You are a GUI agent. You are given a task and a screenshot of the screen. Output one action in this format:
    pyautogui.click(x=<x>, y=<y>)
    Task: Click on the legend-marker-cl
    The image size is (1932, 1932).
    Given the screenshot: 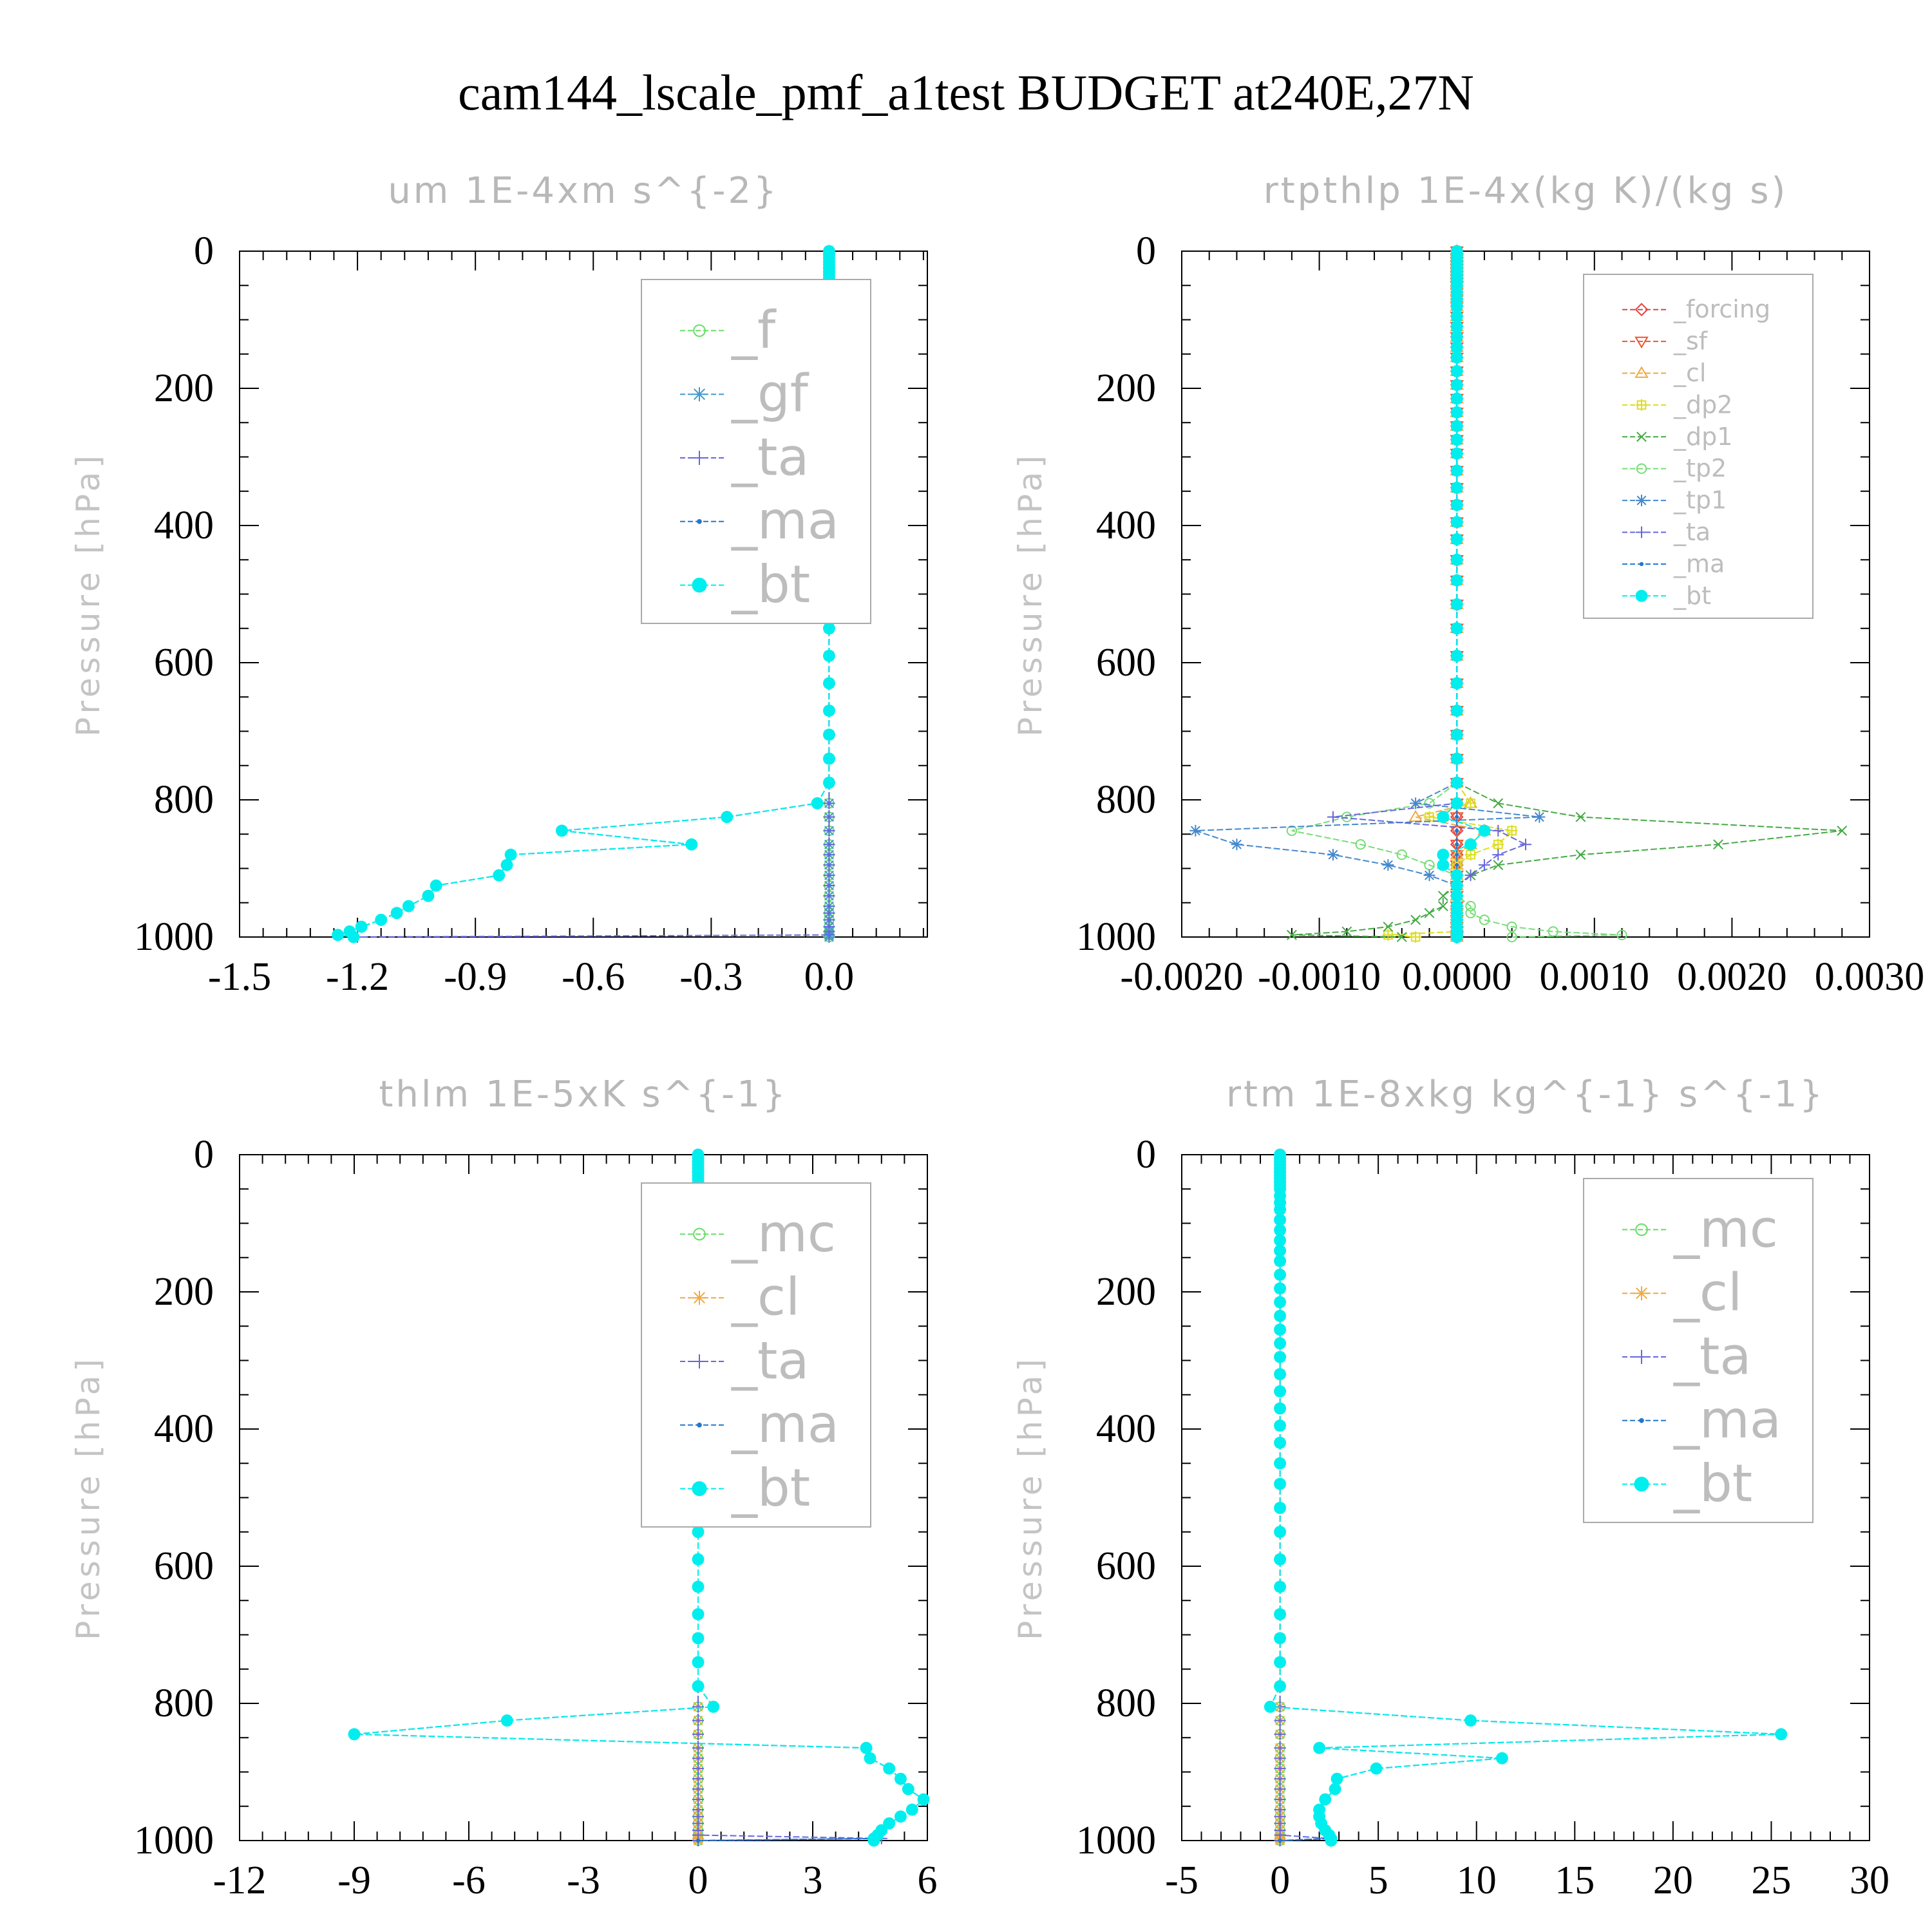 What is the action you would take?
    pyautogui.click(x=1642, y=1293)
    